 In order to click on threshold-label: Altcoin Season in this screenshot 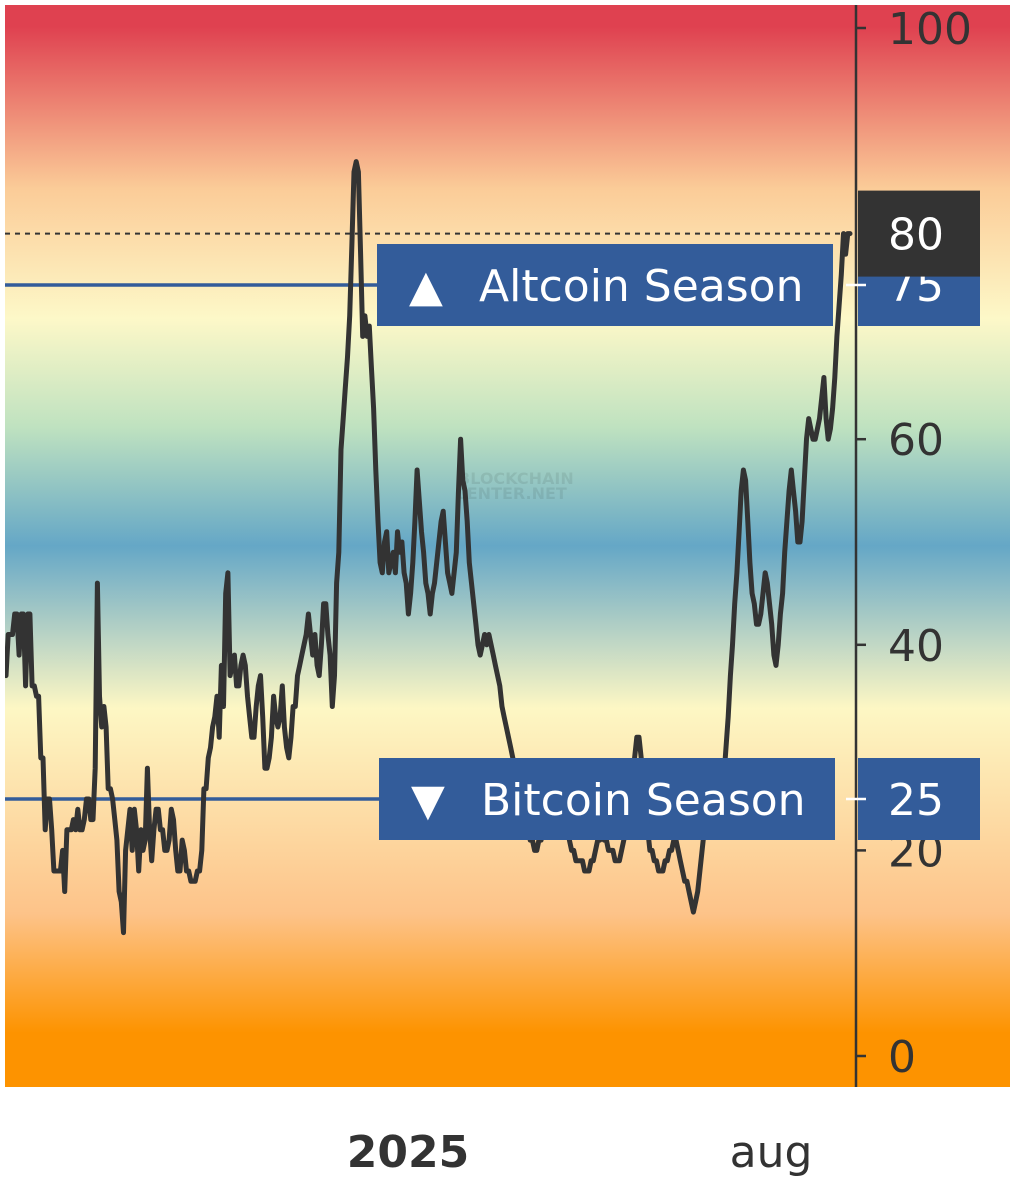, I will do `click(641, 286)`.